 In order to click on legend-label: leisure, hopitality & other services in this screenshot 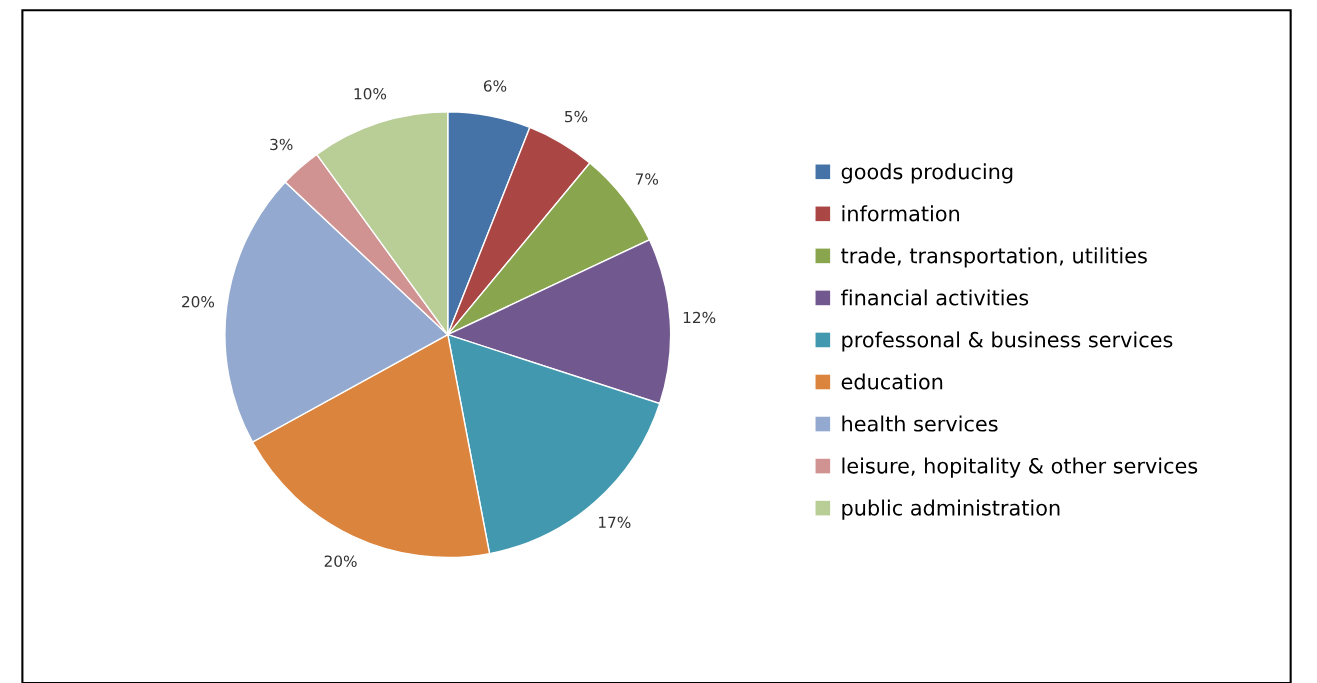, I will do `click(1020, 467)`.